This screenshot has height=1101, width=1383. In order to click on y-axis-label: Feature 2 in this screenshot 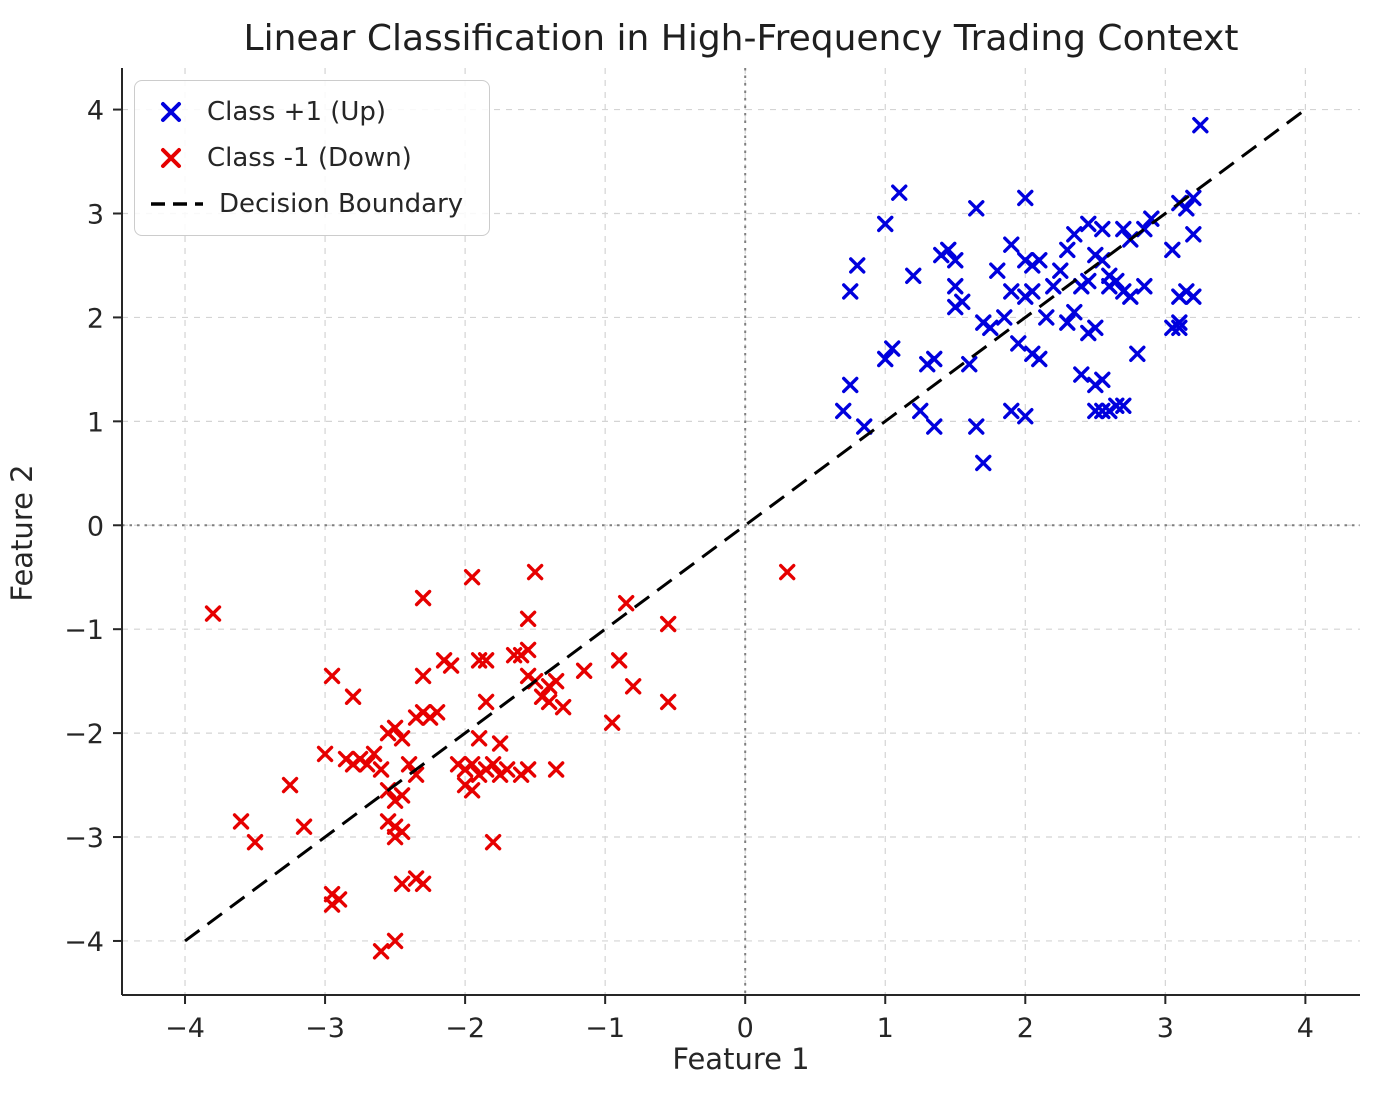, I will do `click(22, 533)`.